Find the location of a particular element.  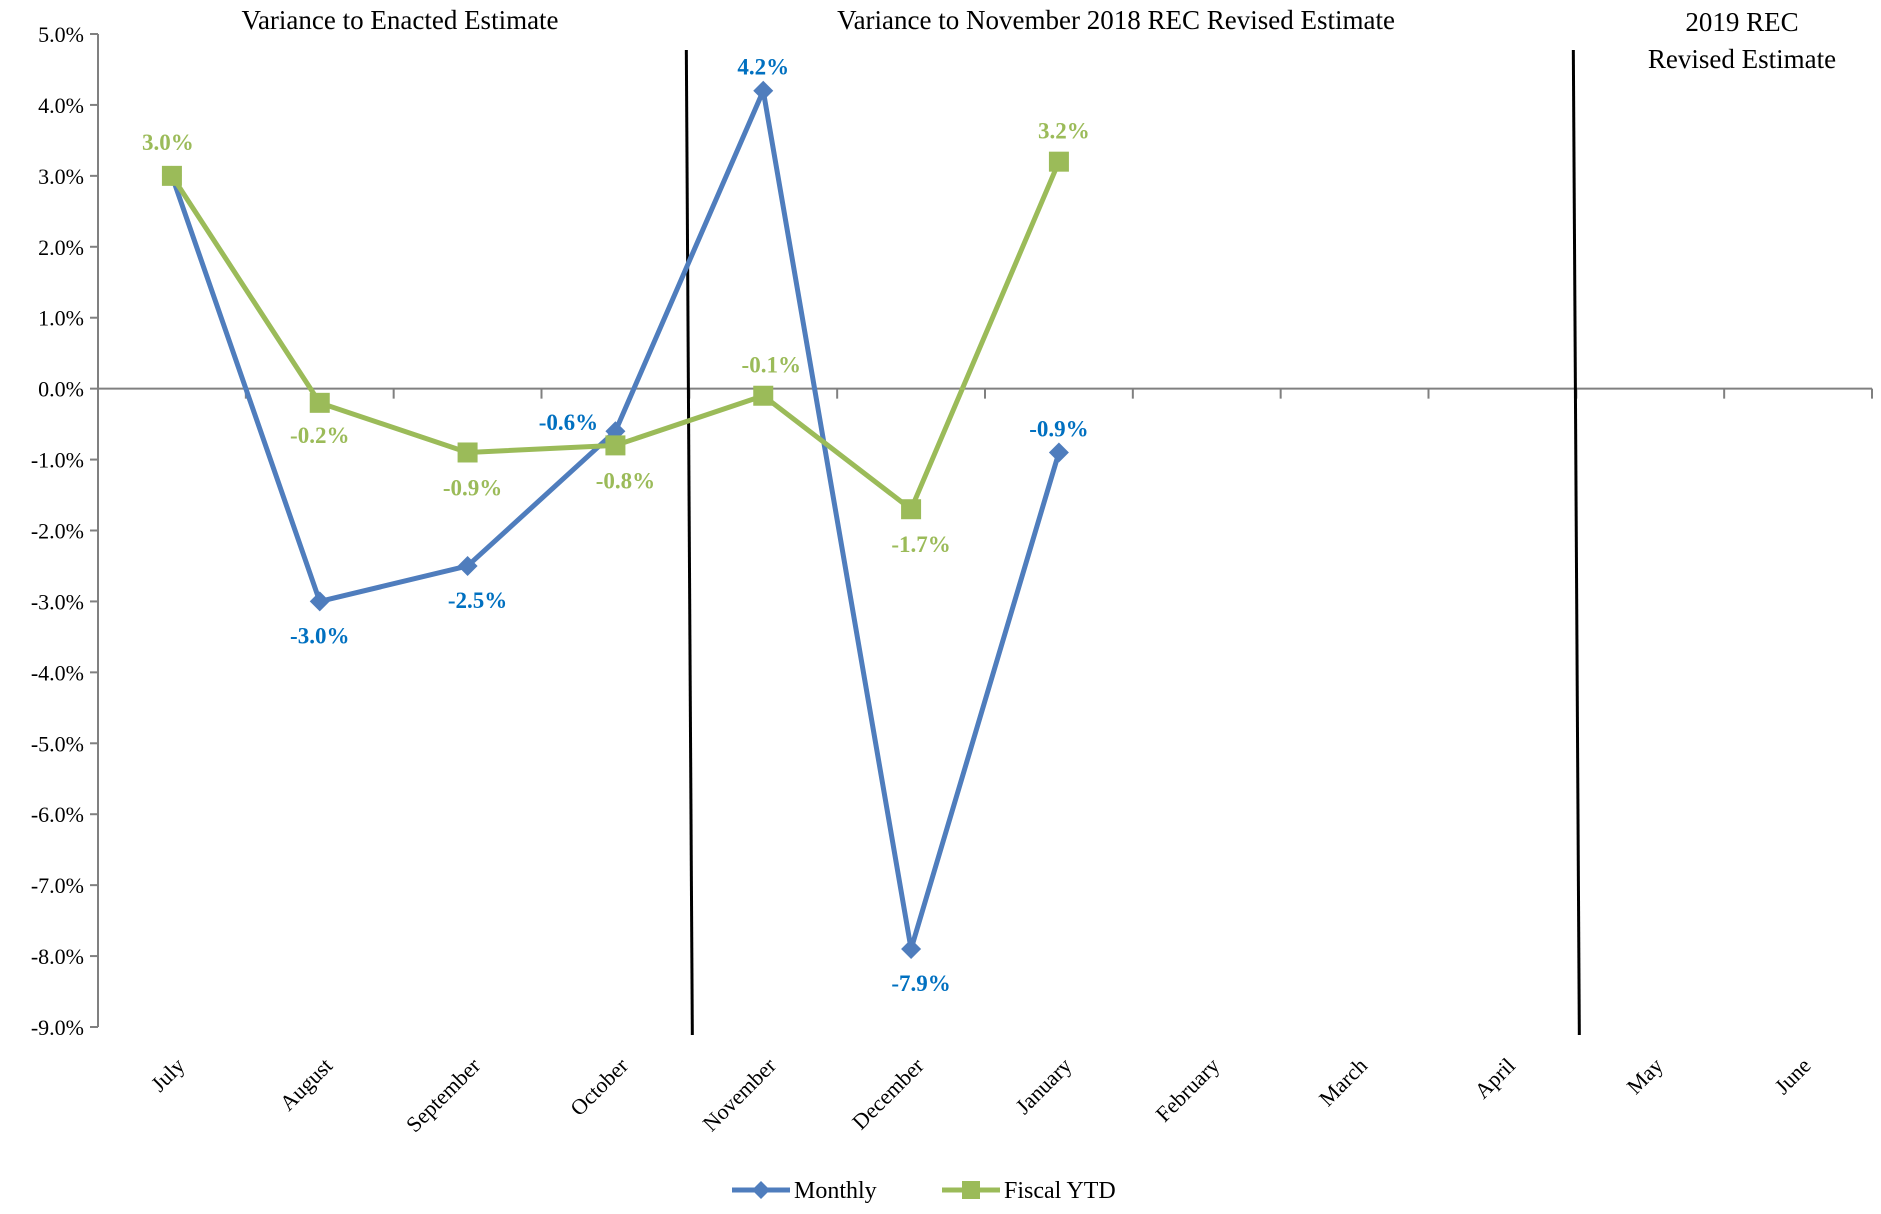

section-title-enacted: Variance to Enacted Estimate is located at coordinates (399, 20).